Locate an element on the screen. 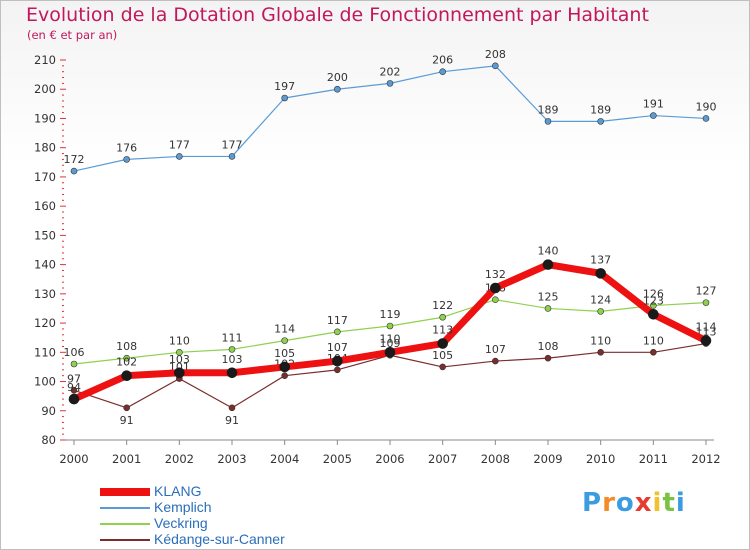 The width and height of the screenshot is (750, 550). data-label: 102 is located at coordinates (126, 362).